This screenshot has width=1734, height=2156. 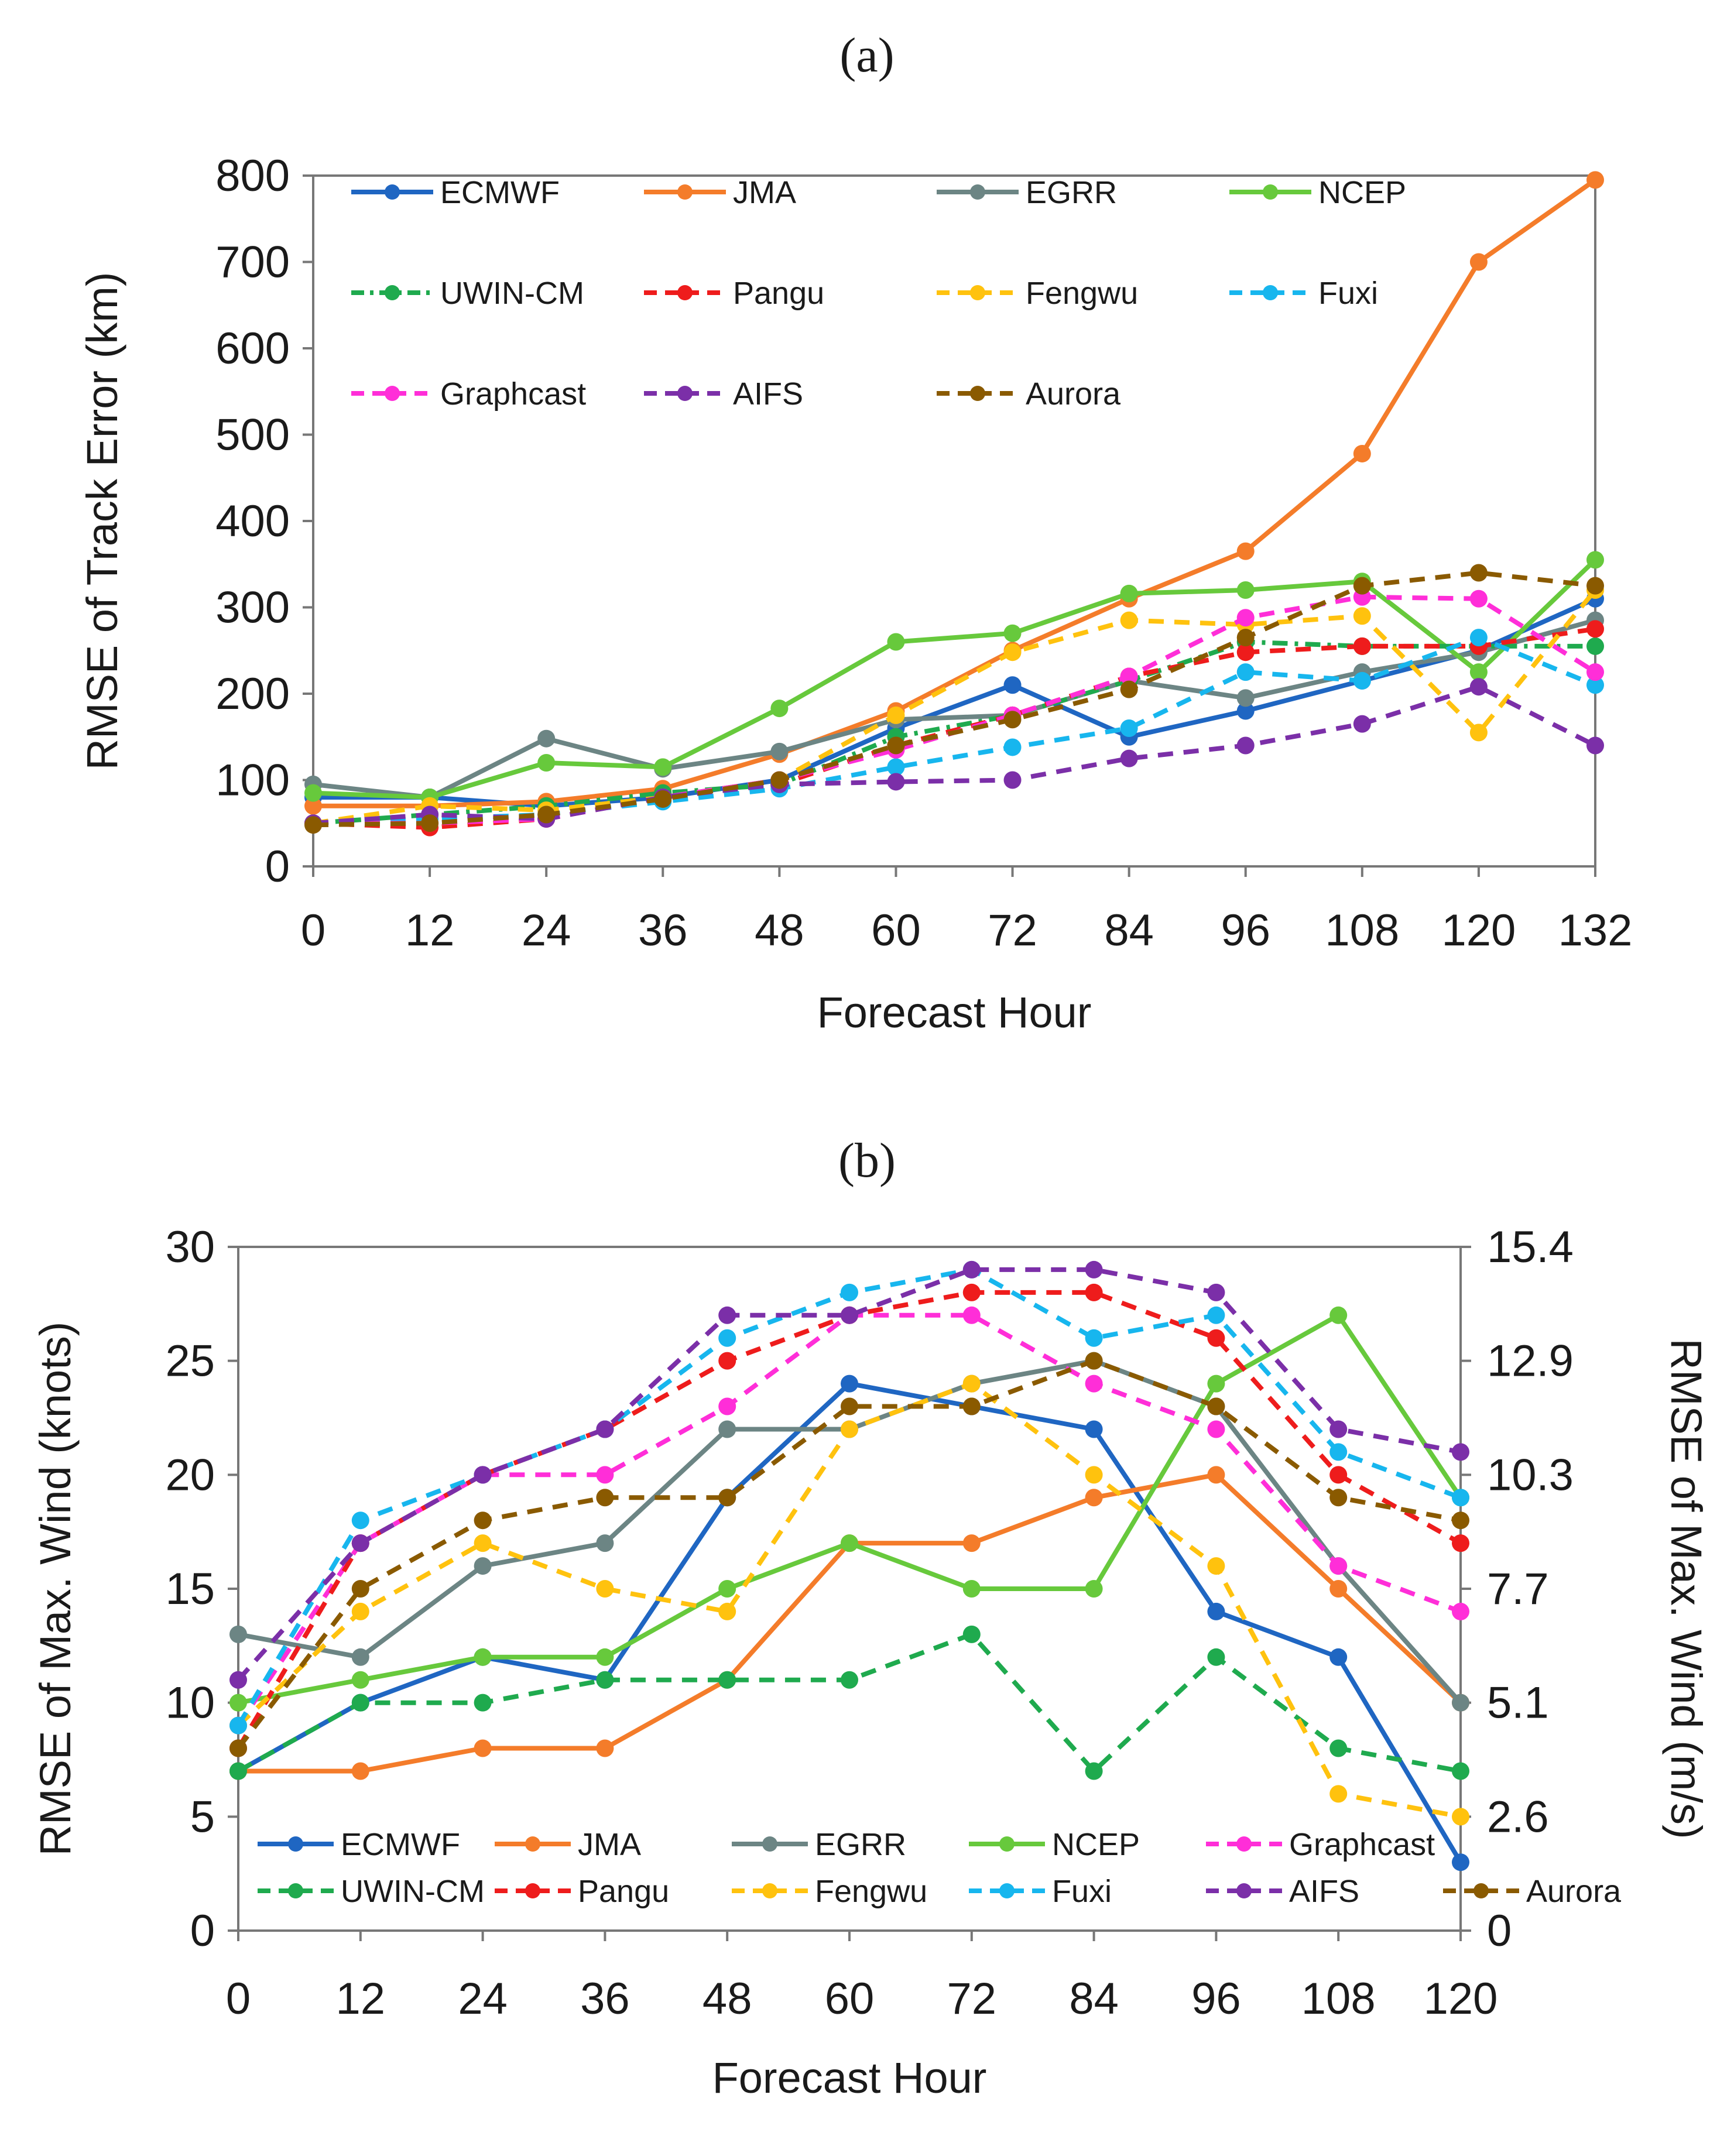 What do you see at coordinates (1530, 1475) in the screenshot?
I see `y2-tick-label: 10.3` at bounding box center [1530, 1475].